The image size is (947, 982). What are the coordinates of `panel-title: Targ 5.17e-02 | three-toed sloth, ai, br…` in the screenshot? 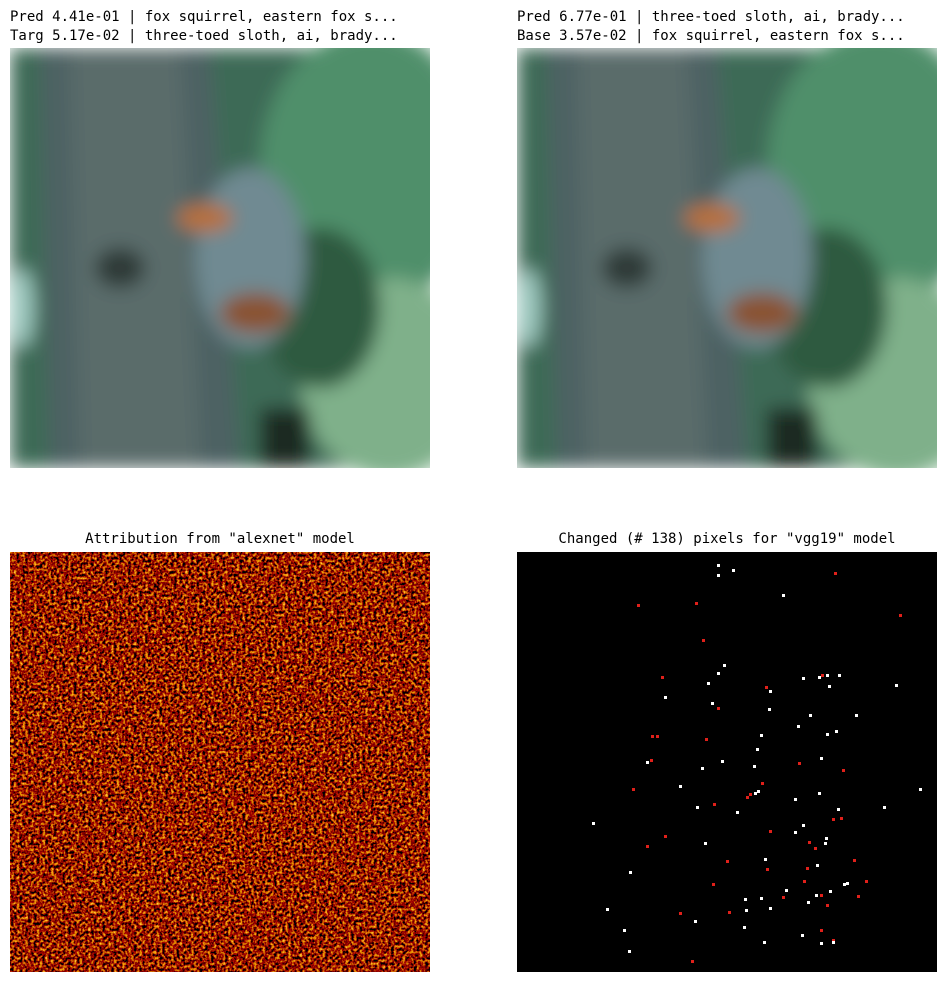 It's located at (204, 36).